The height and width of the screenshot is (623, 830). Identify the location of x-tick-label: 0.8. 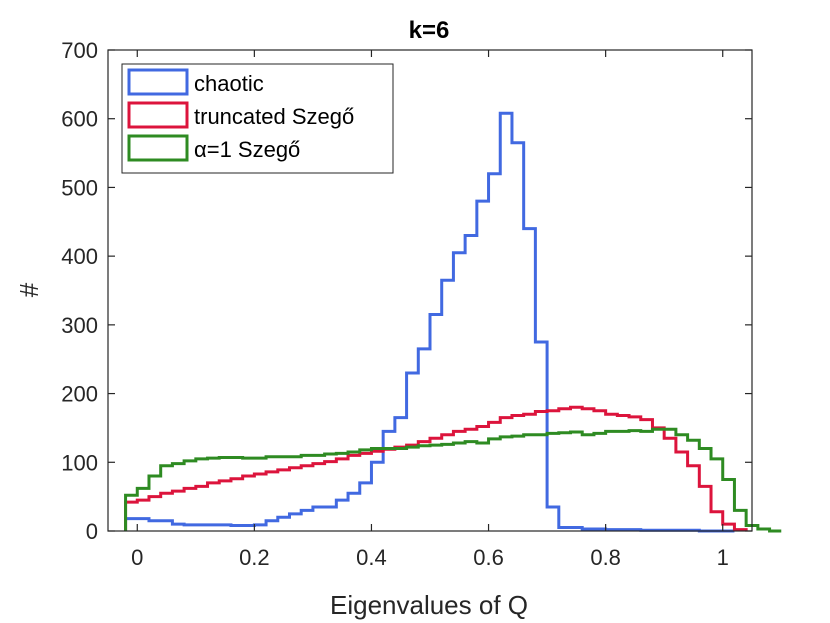
(605, 557).